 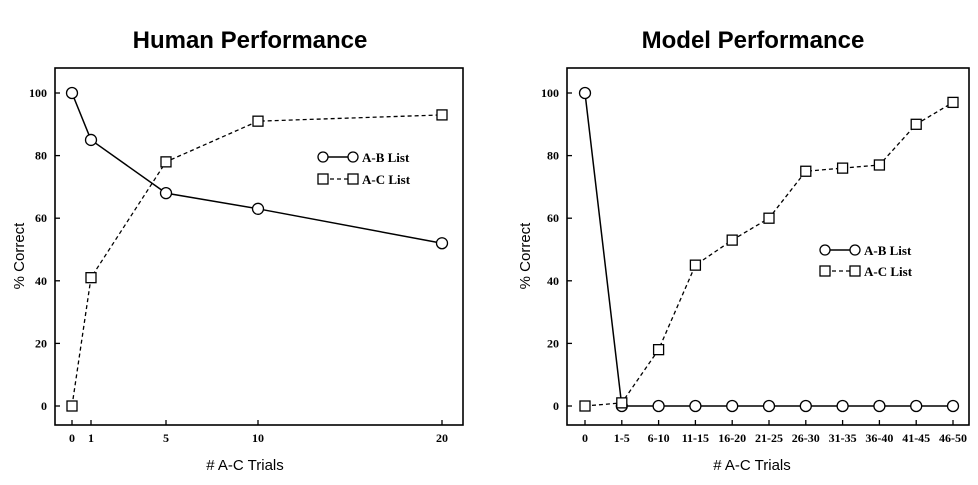 What do you see at coordinates (91, 438) in the screenshot?
I see `x-tick-label: 1` at bounding box center [91, 438].